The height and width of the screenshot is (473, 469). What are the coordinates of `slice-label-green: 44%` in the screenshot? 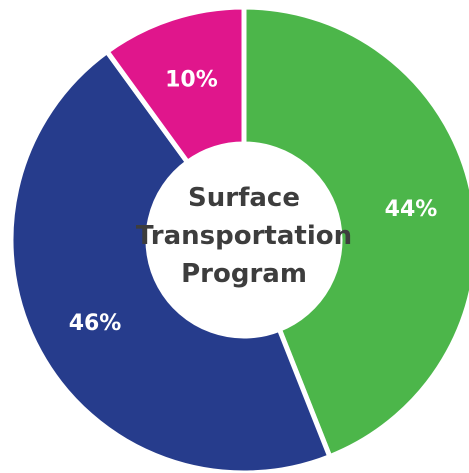 It's located at (411, 209).